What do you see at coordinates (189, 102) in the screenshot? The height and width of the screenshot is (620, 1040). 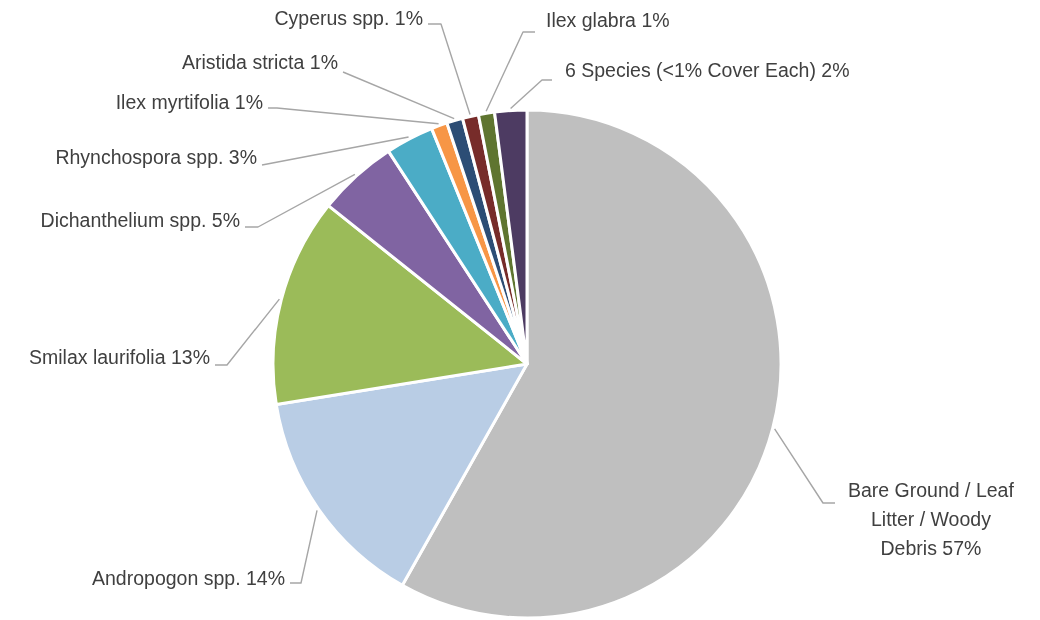 I see `slice-label: Ilex myrtifolia 1%` at bounding box center [189, 102].